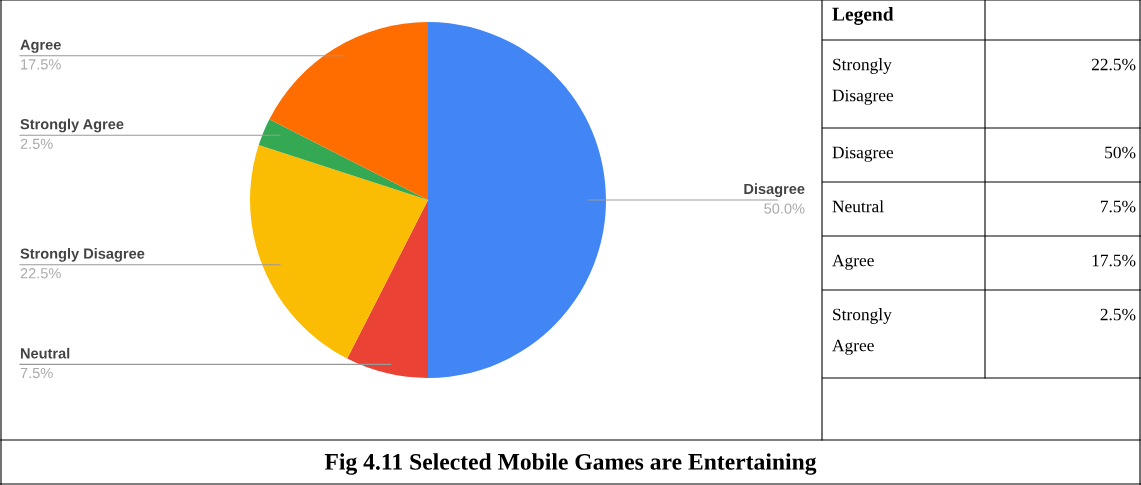  Describe the element at coordinates (853, 262) in the screenshot. I see `category-label: Agree` at that location.